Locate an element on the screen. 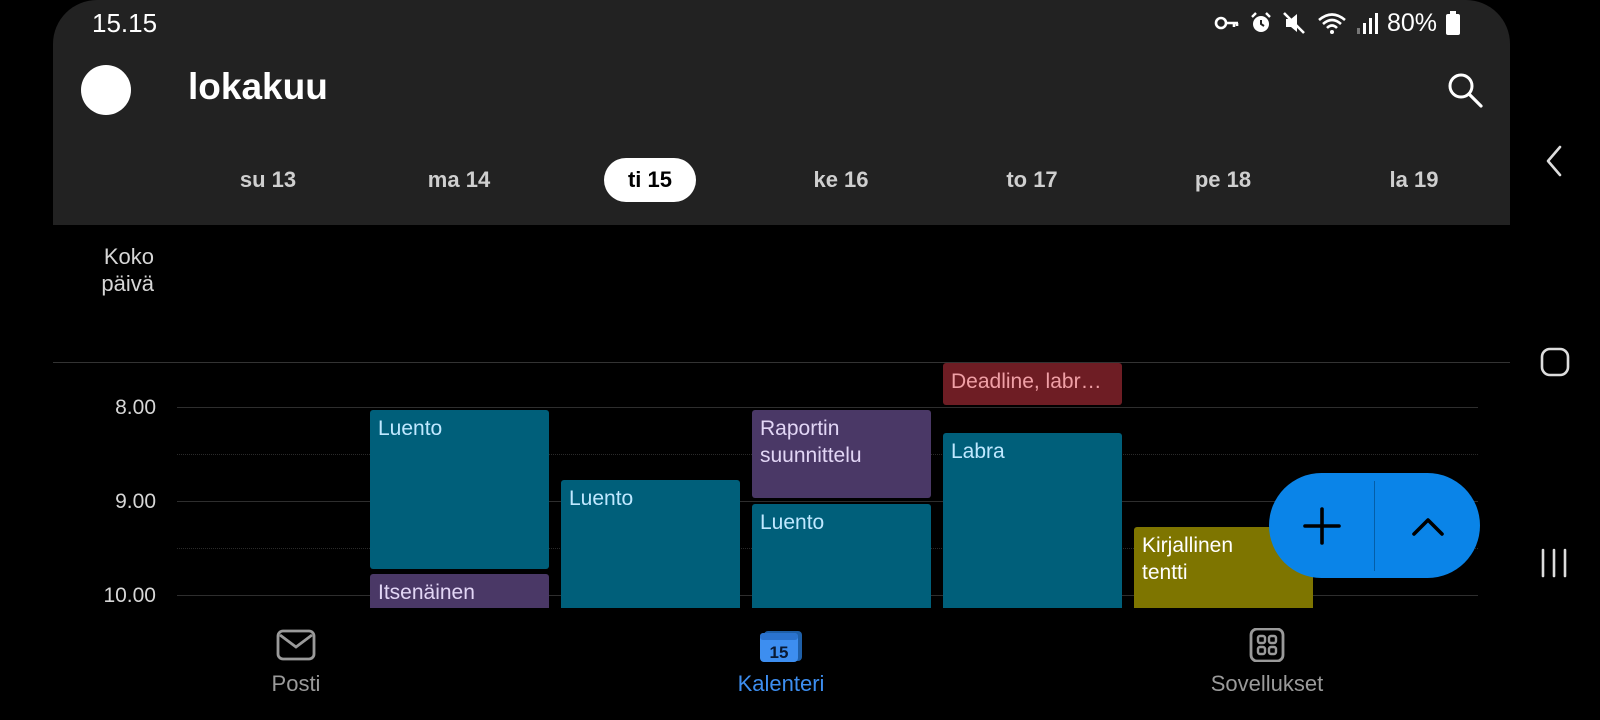 Image resolution: width=1600 pixels, height=720 pixels. floating-action-button is located at coordinates (1374, 525).